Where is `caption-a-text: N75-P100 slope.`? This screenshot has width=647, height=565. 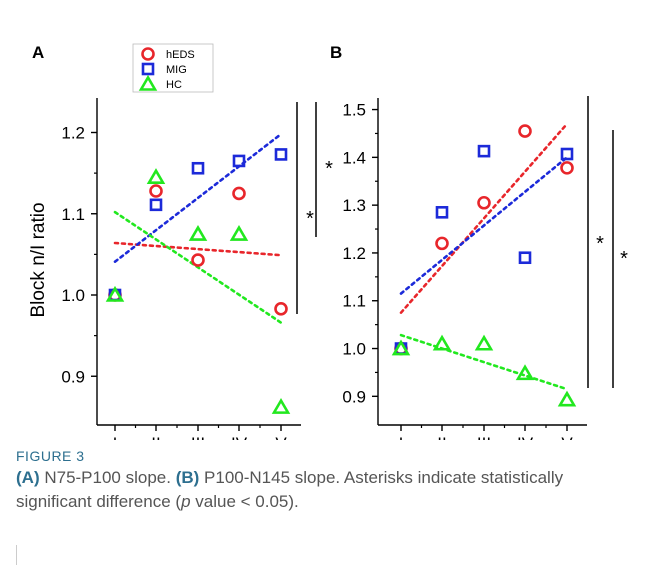
caption-a-text: N75-P100 slope. is located at coordinates (107, 477).